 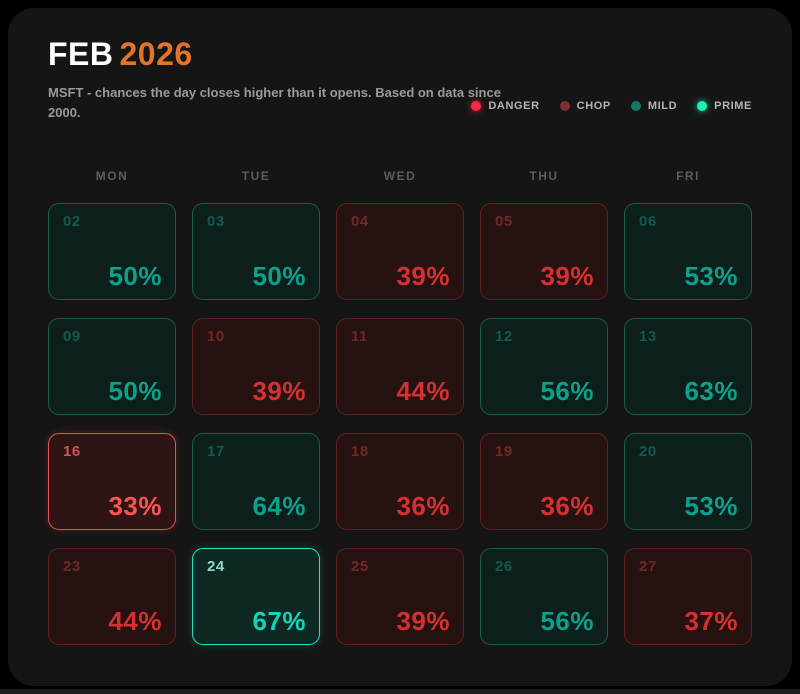 What do you see at coordinates (544, 251) in the screenshot?
I see `calendar-cell-day-05: 05 39%` at bounding box center [544, 251].